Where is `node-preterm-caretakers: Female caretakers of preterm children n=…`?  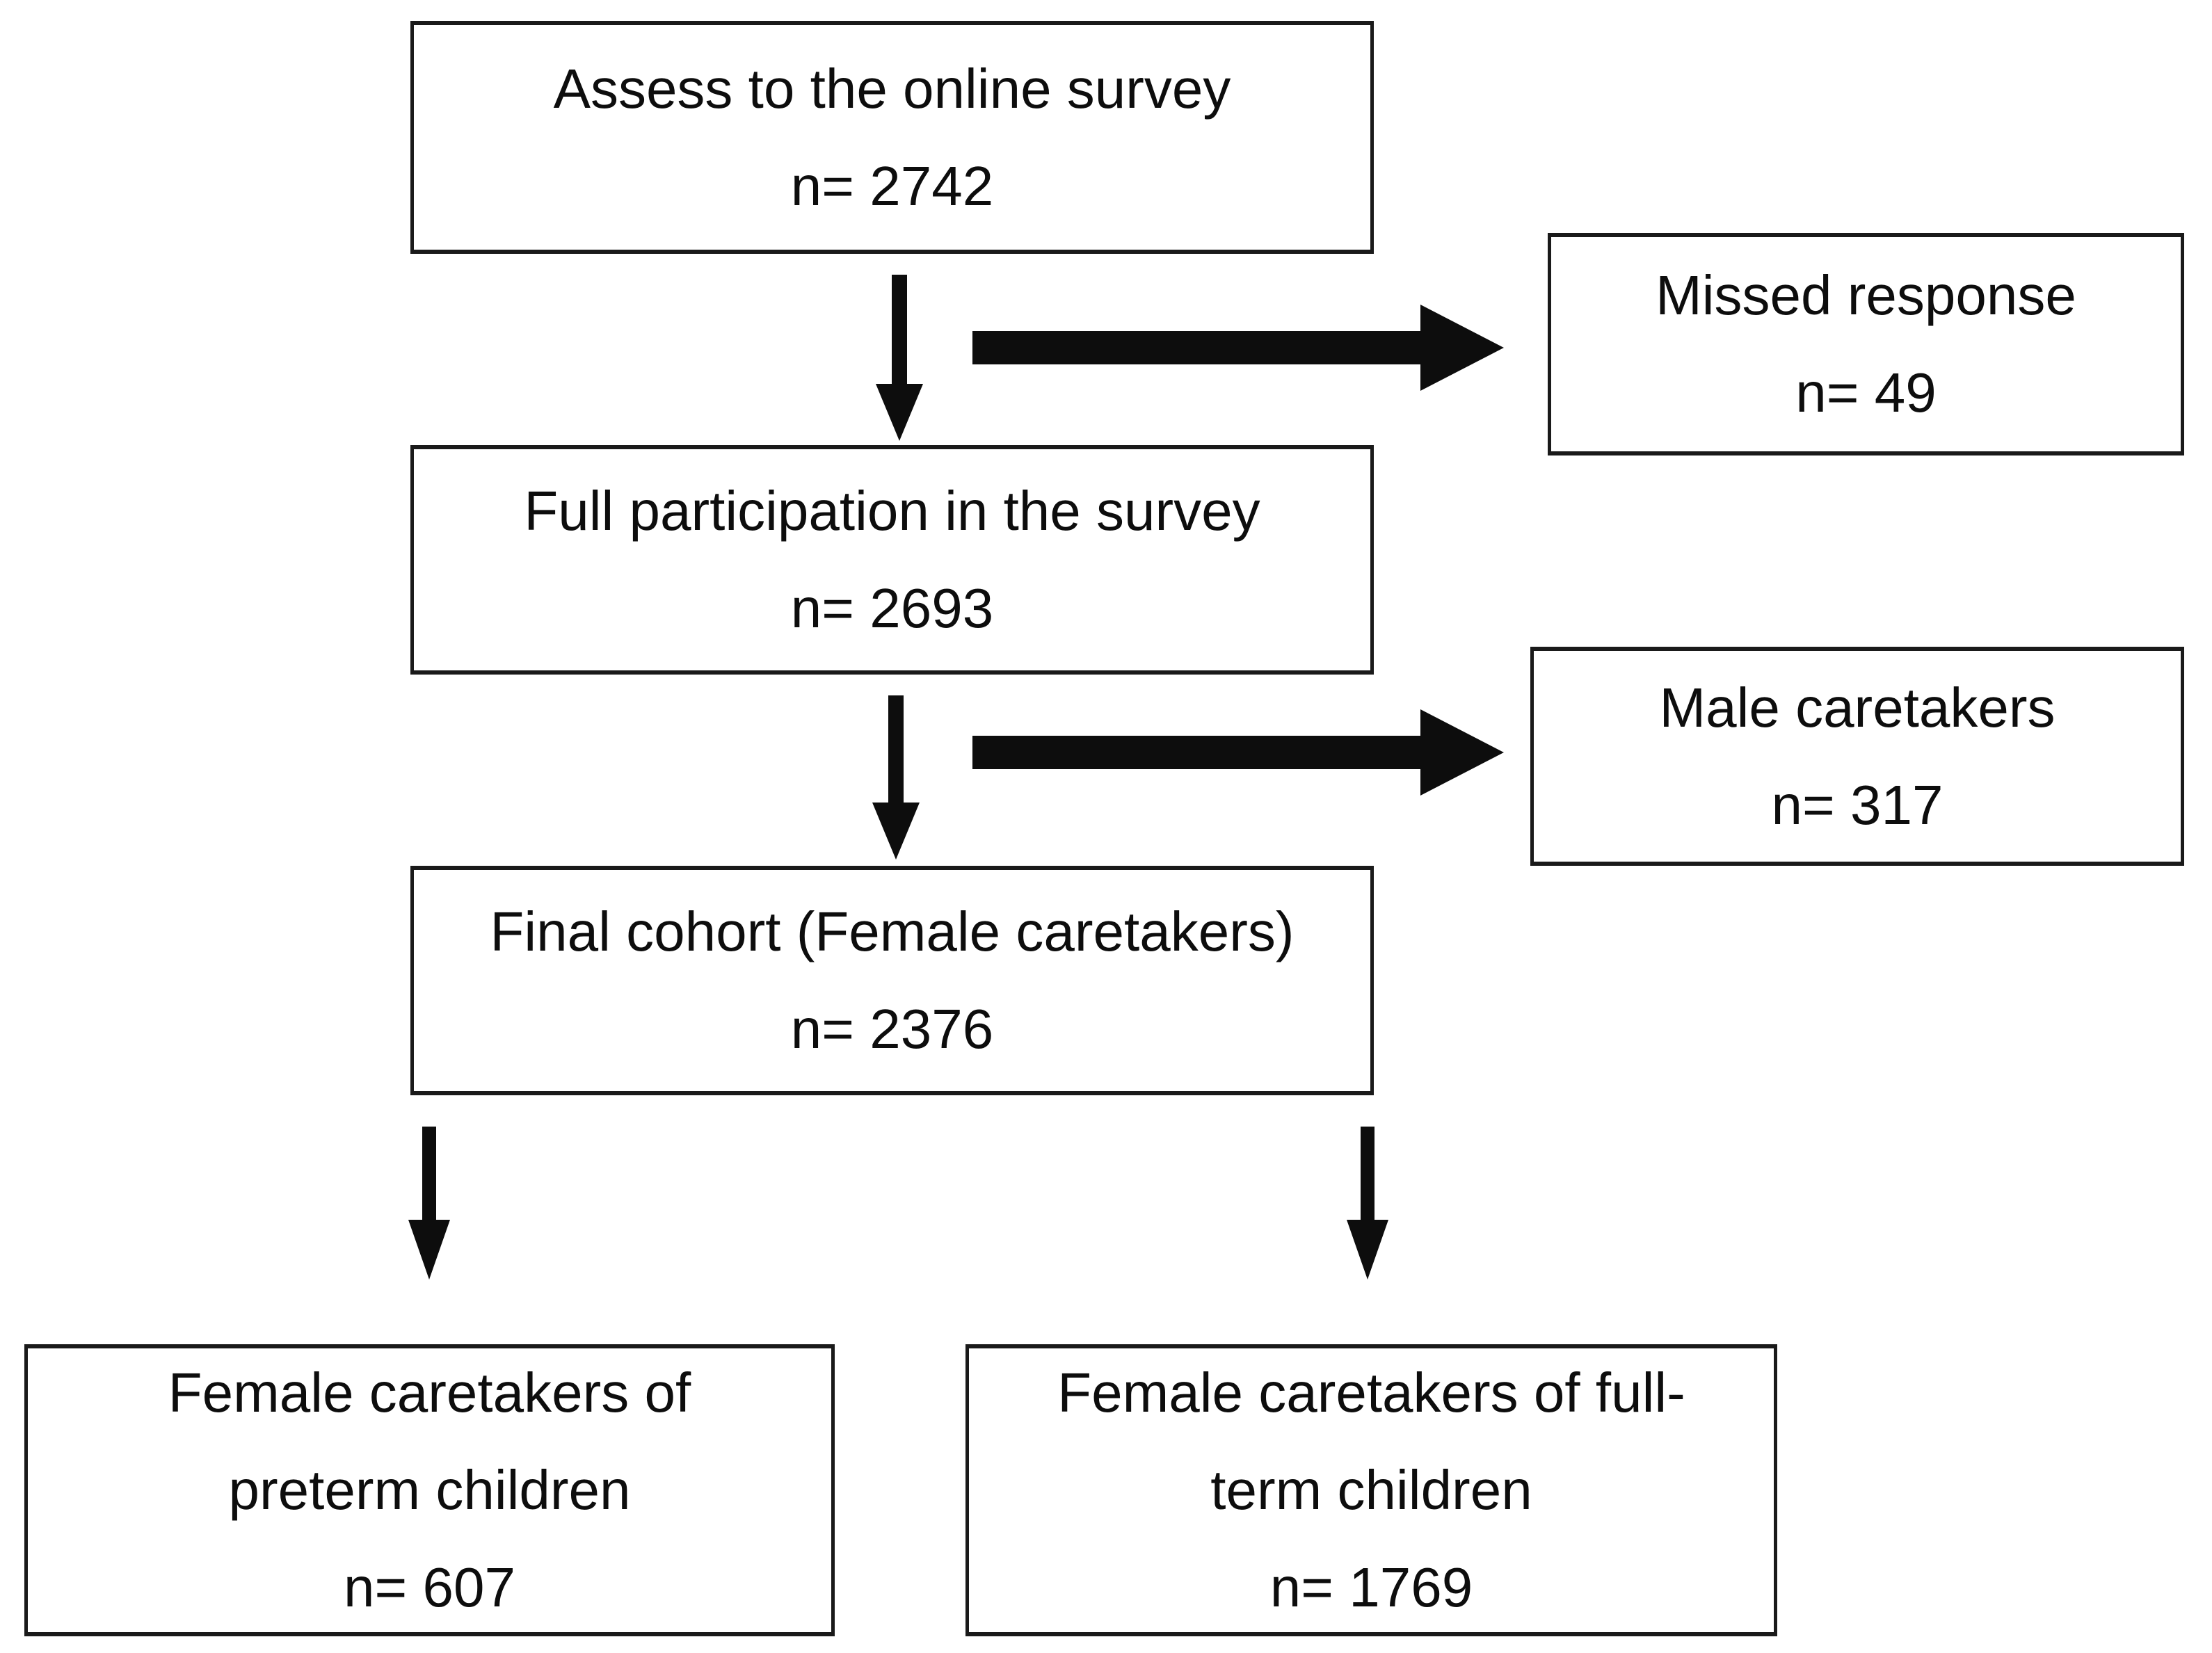 node-preterm-caretakers: Female caretakers of preterm children n=… is located at coordinates (429, 1490).